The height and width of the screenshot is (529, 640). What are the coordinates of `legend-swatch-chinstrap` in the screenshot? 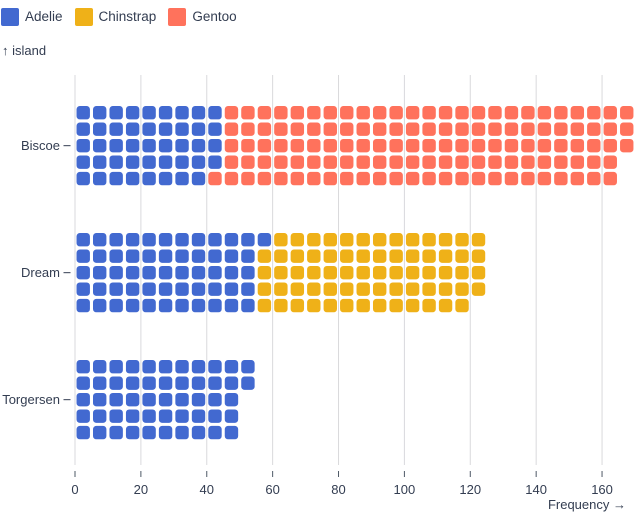 It's located at (83, 17).